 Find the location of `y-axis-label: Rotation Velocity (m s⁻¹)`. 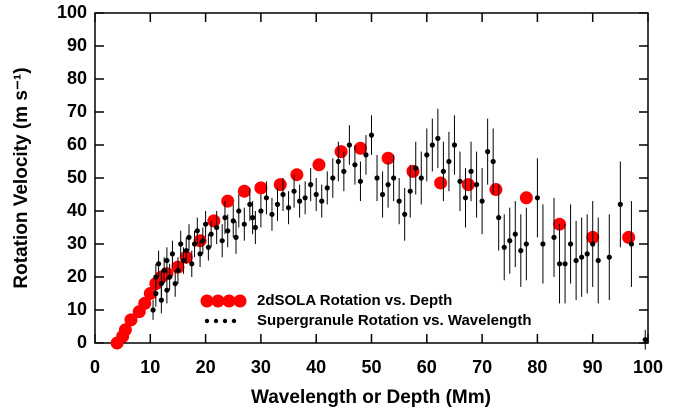

y-axis-label: Rotation Velocity (m s⁻¹) is located at coordinates (21, 177).